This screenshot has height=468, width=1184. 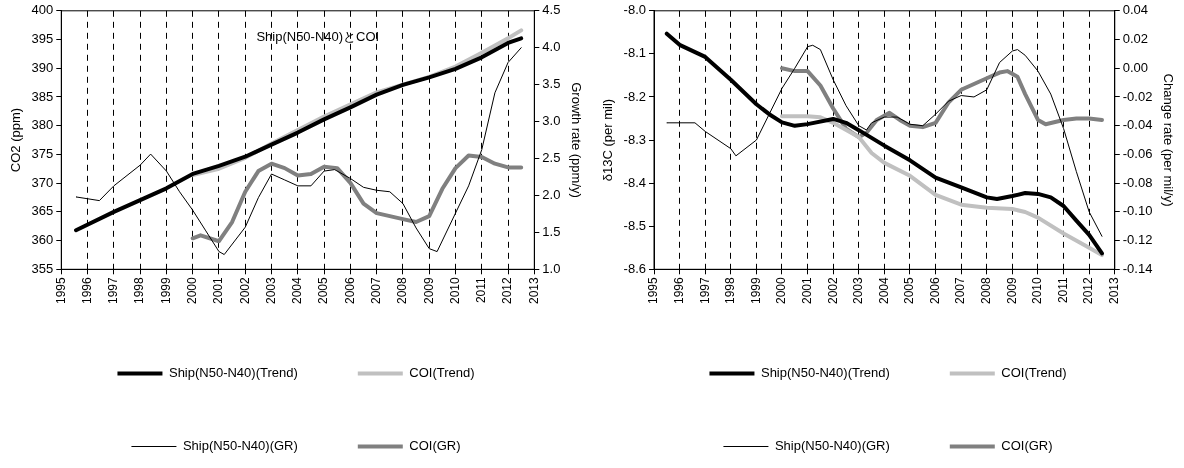 What do you see at coordinates (634, 139) in the screenshot?
I see `y-tick-label: -8.3` at bounding box center [634, 139].